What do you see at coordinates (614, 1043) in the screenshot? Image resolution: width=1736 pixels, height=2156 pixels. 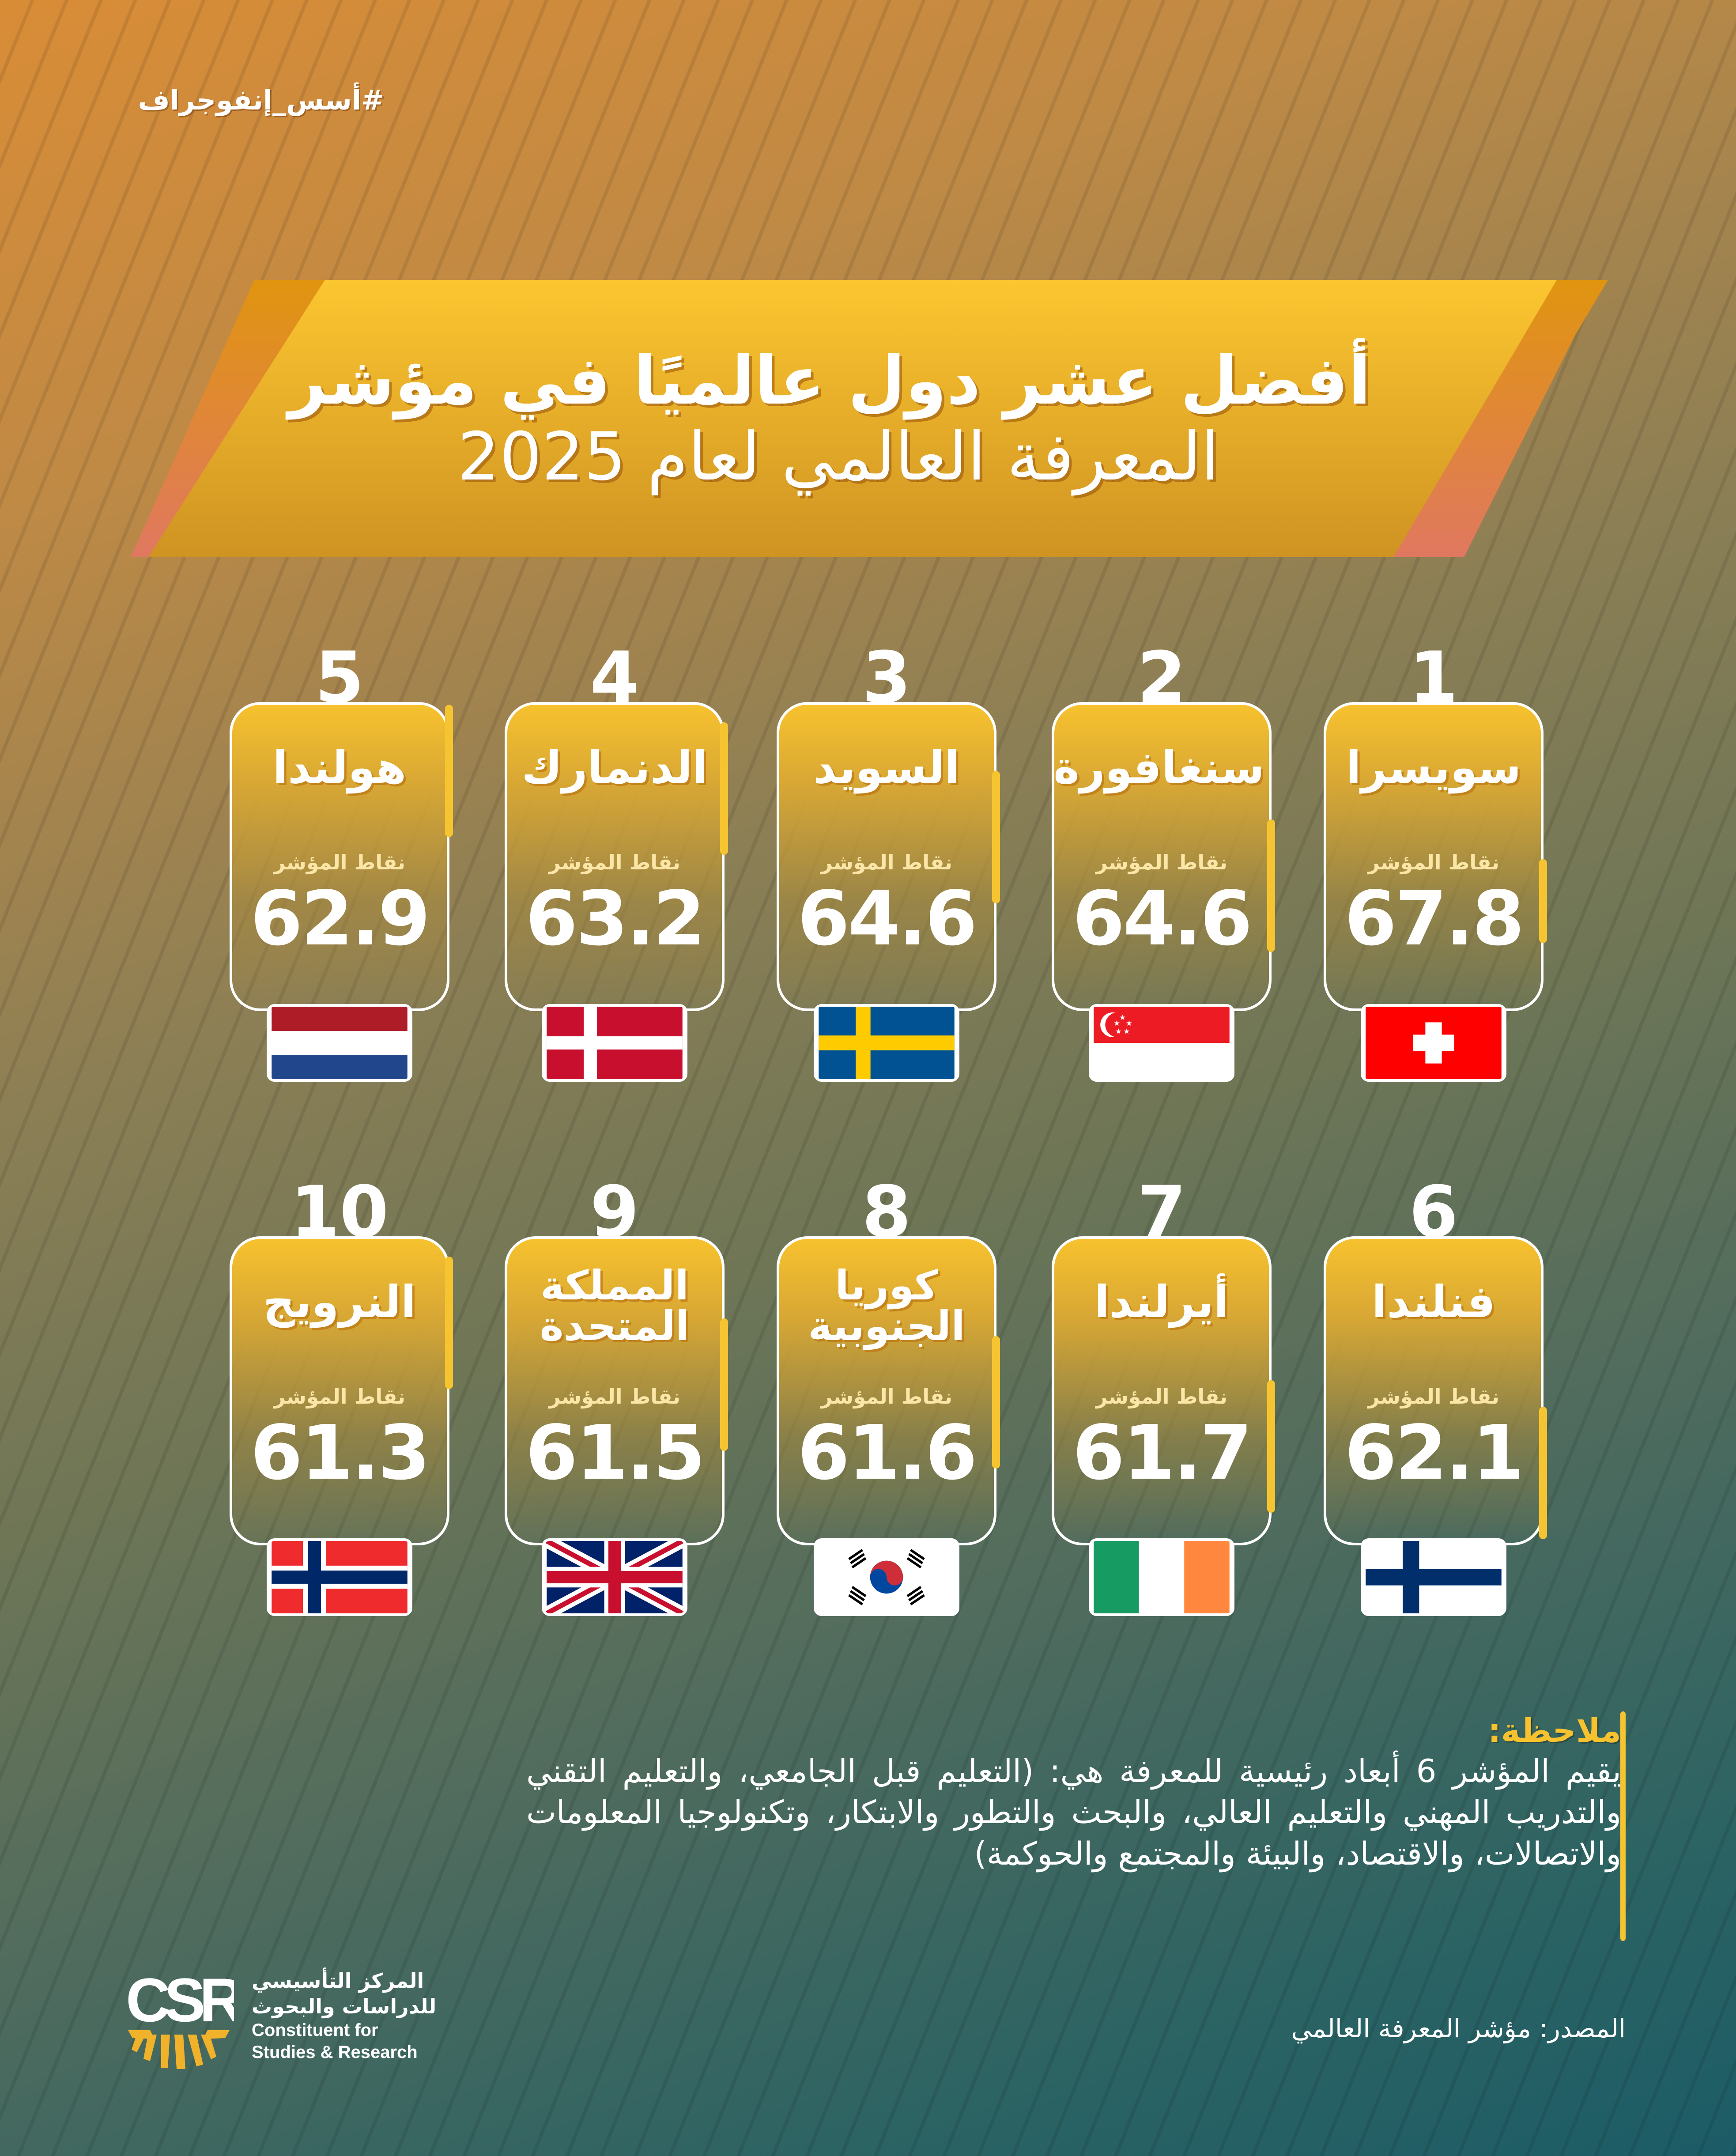 I see `denmark-flag-icon` at bounding box center [614, 1043].